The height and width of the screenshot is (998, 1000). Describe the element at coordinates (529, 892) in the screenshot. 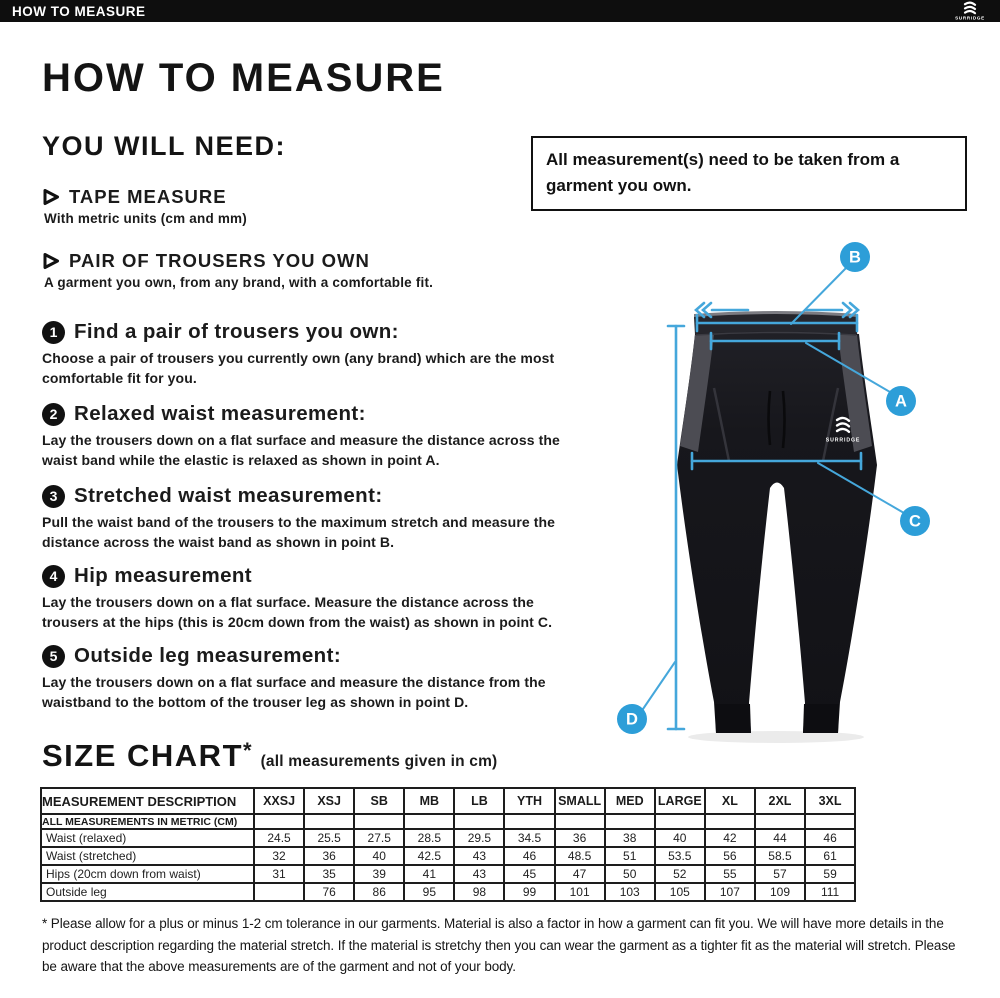

I see `size-value-cell: 99` at that location.